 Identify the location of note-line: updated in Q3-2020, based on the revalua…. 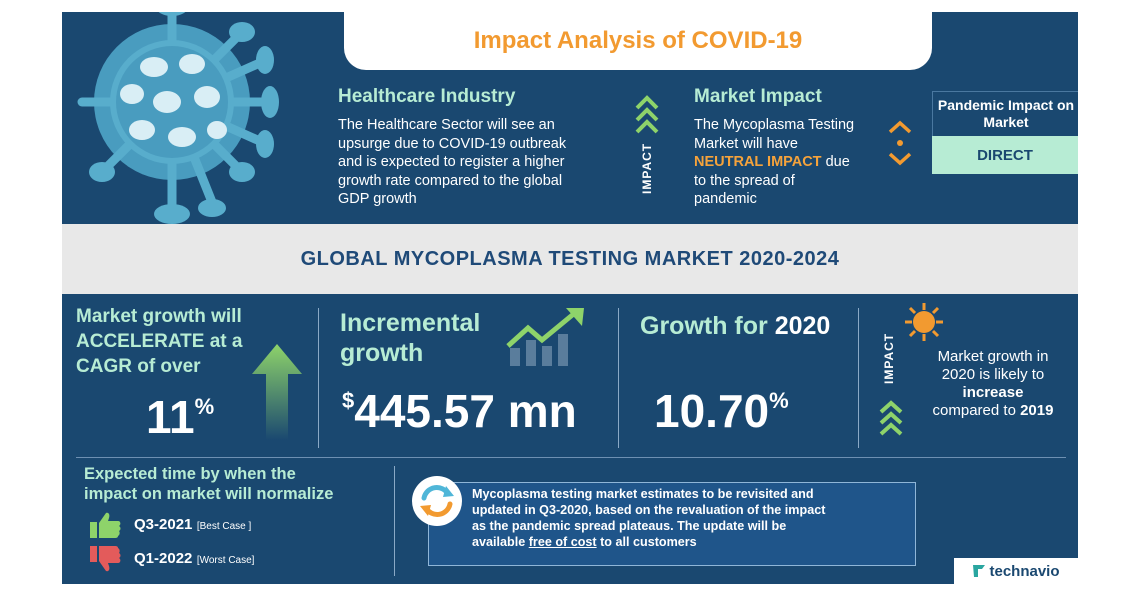
(649, 510).